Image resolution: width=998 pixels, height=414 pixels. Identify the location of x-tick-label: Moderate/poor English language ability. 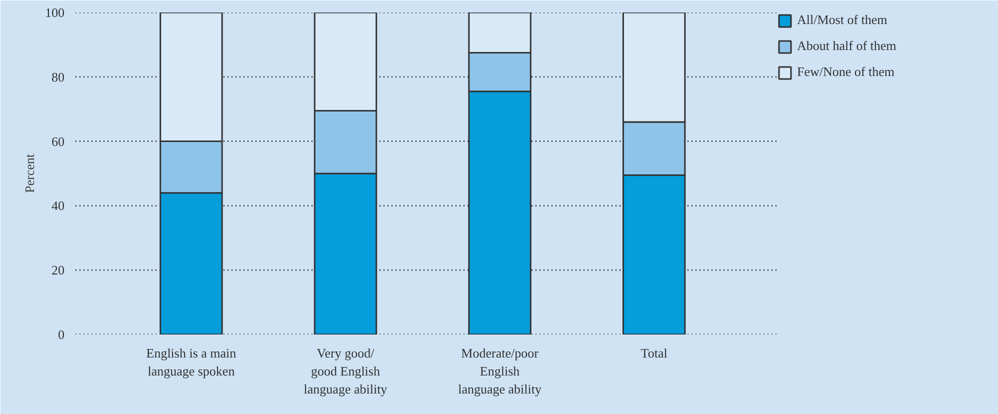
(500, 371).